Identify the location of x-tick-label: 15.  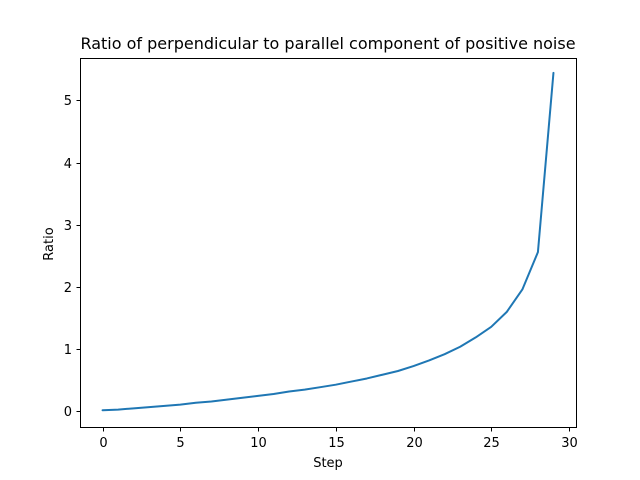
(336, 443).